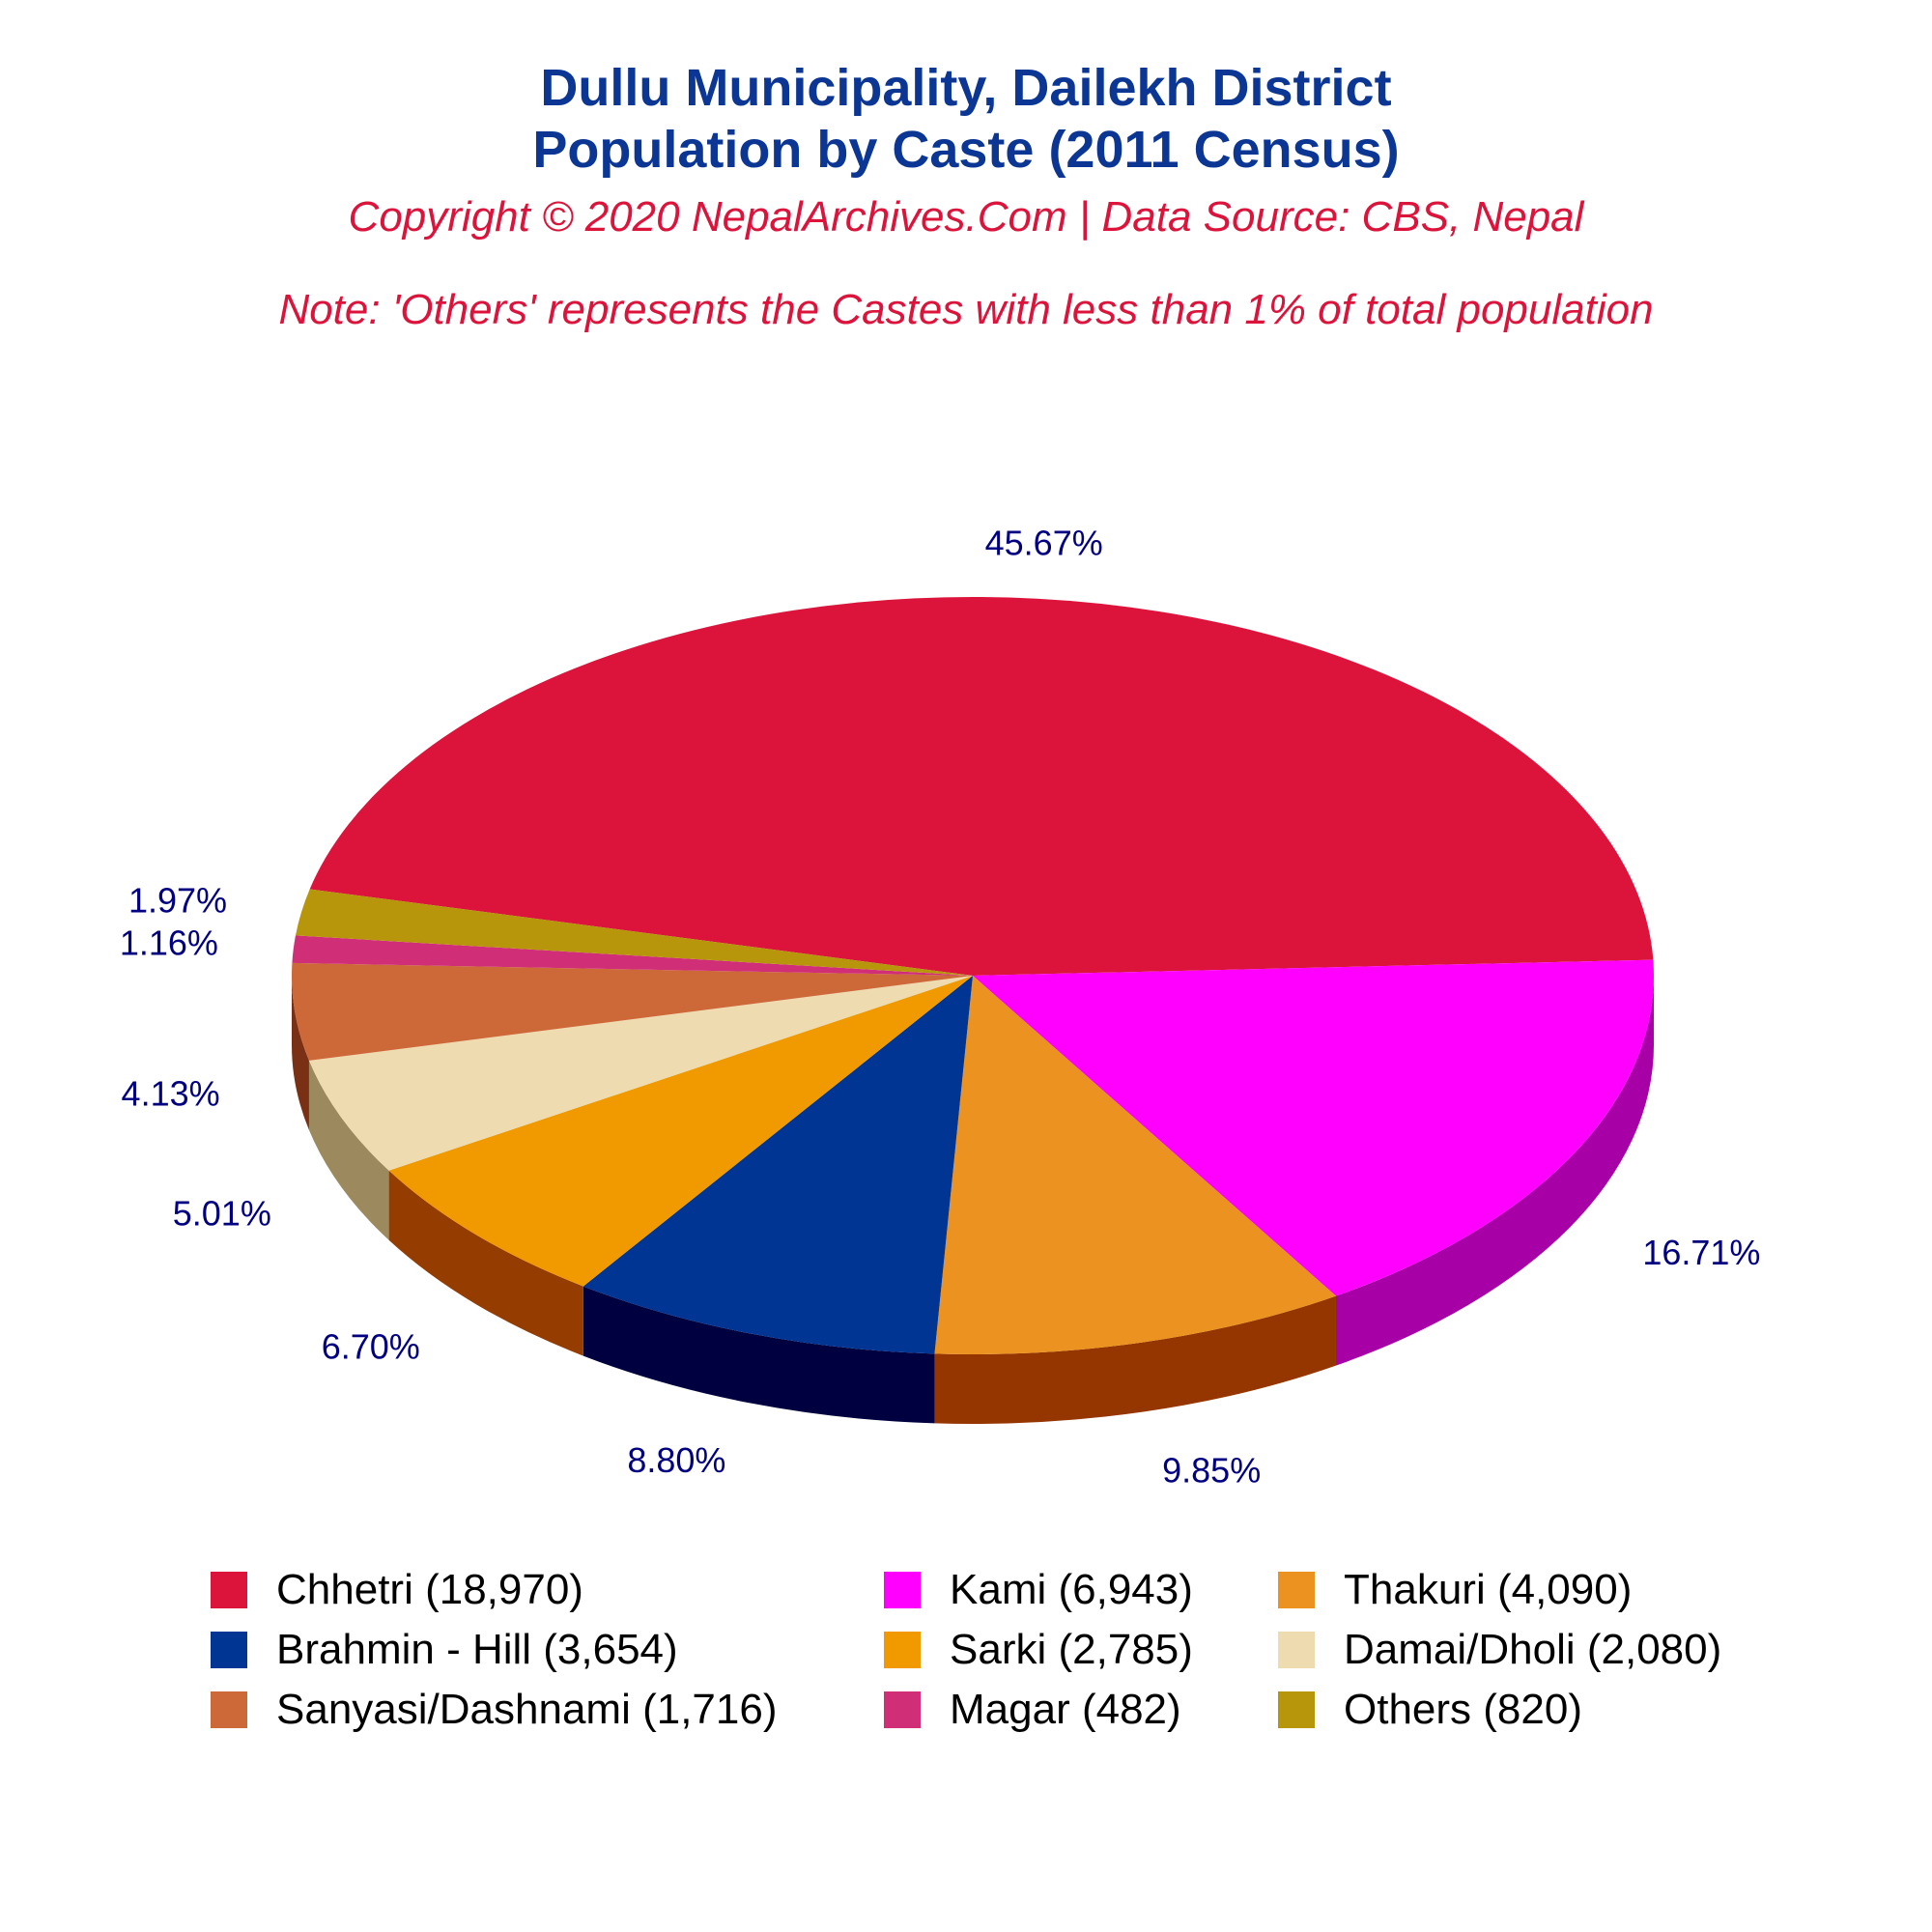 The width and height of the screenshot is (1932, 1932). What do you see at coordinates (1065, 1709) in the screenshot?
I see `legend-label: Magar (482)` at bounding box center [1065, 1709].